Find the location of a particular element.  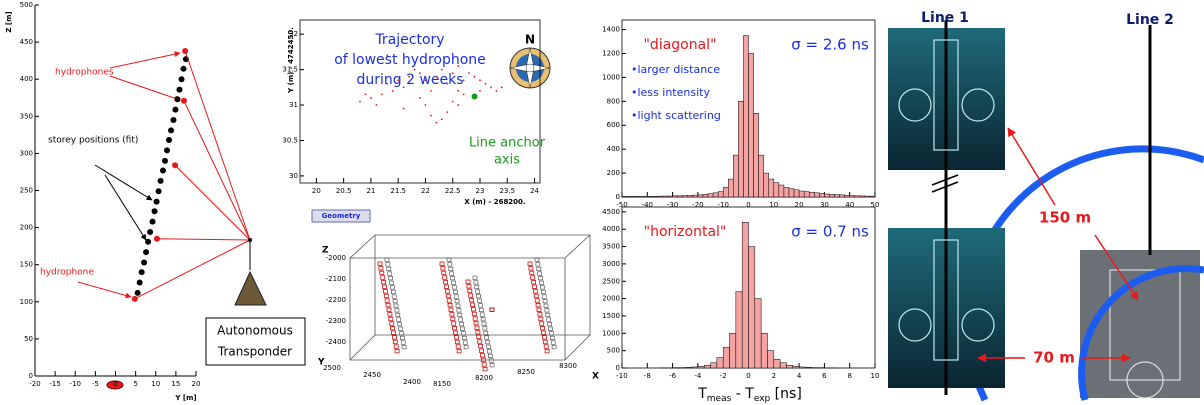

x-tick-label: 22.5 is located at coordinates (453, 191).